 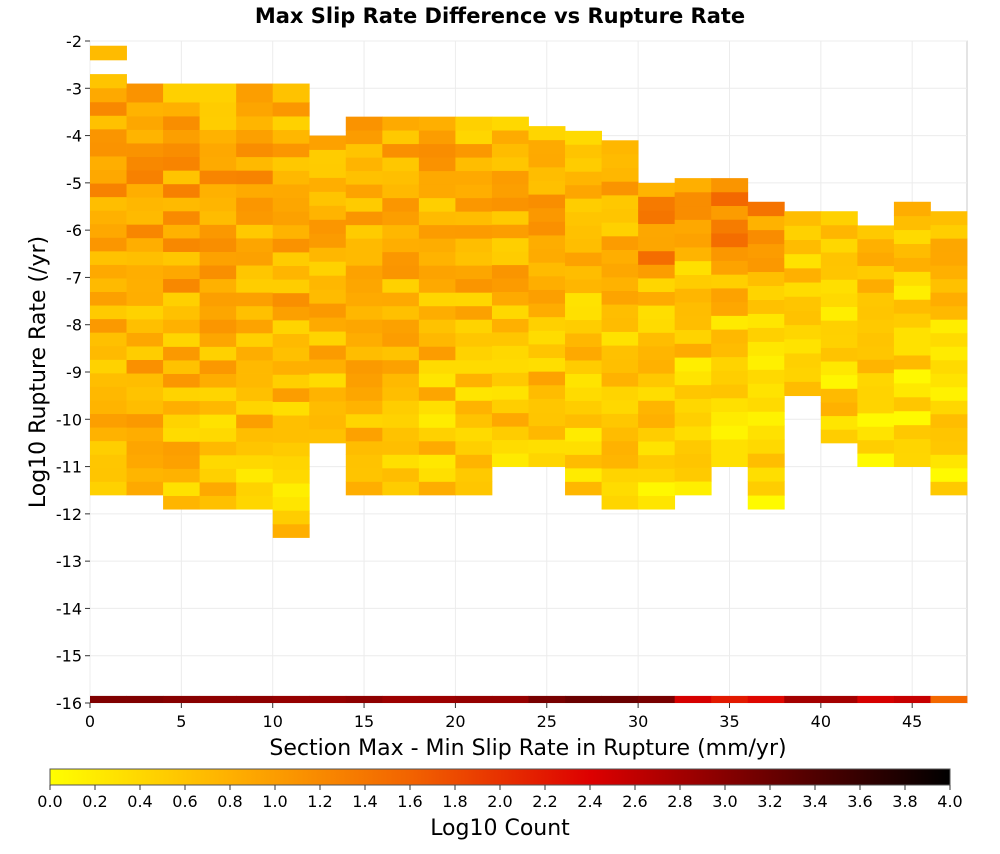 I want to click on colorbar-tick-label: 2.4, so click(x=589, y=801).